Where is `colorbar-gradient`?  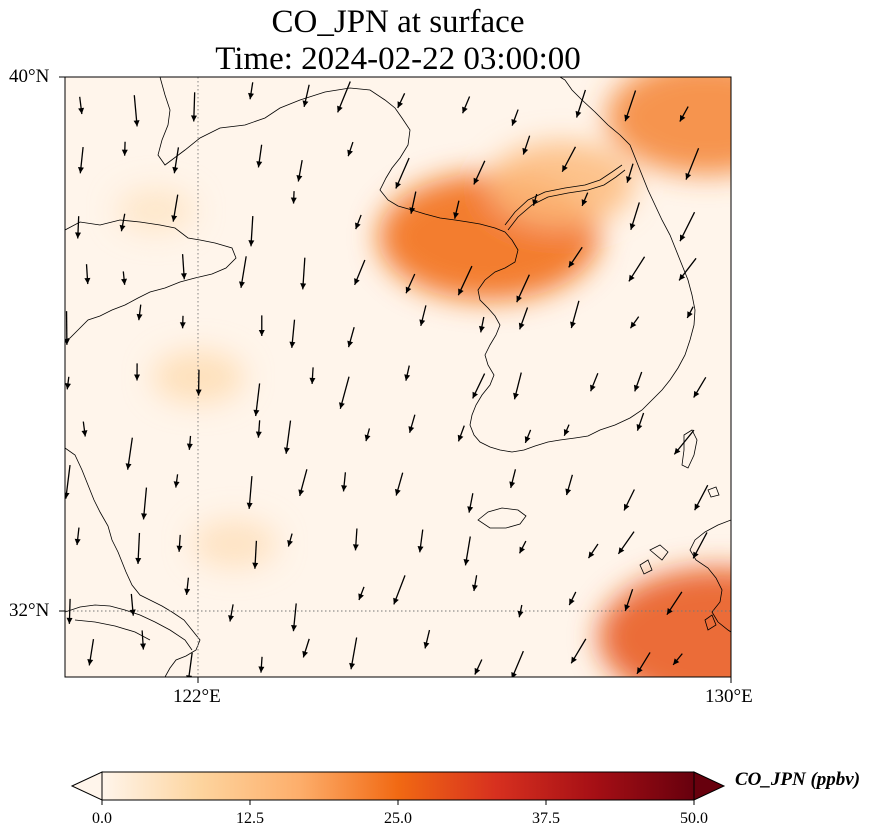 colorbar-gradient is located at coordinates (398, 786).